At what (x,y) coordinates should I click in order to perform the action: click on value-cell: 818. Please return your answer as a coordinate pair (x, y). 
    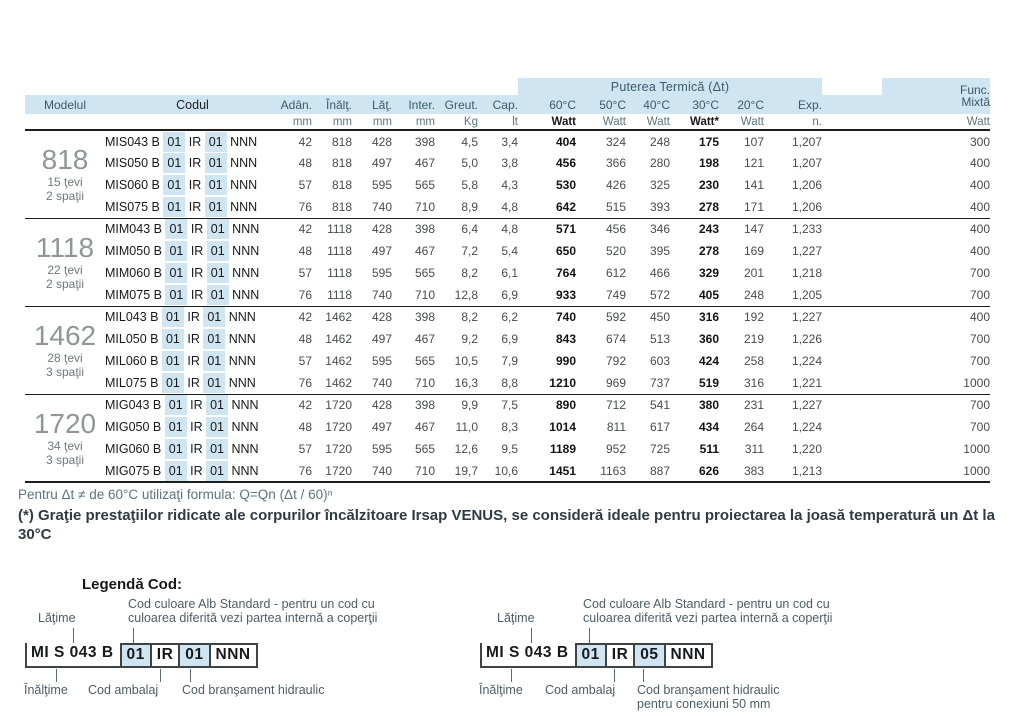
    Looking at the image, I should click on (341, 163).